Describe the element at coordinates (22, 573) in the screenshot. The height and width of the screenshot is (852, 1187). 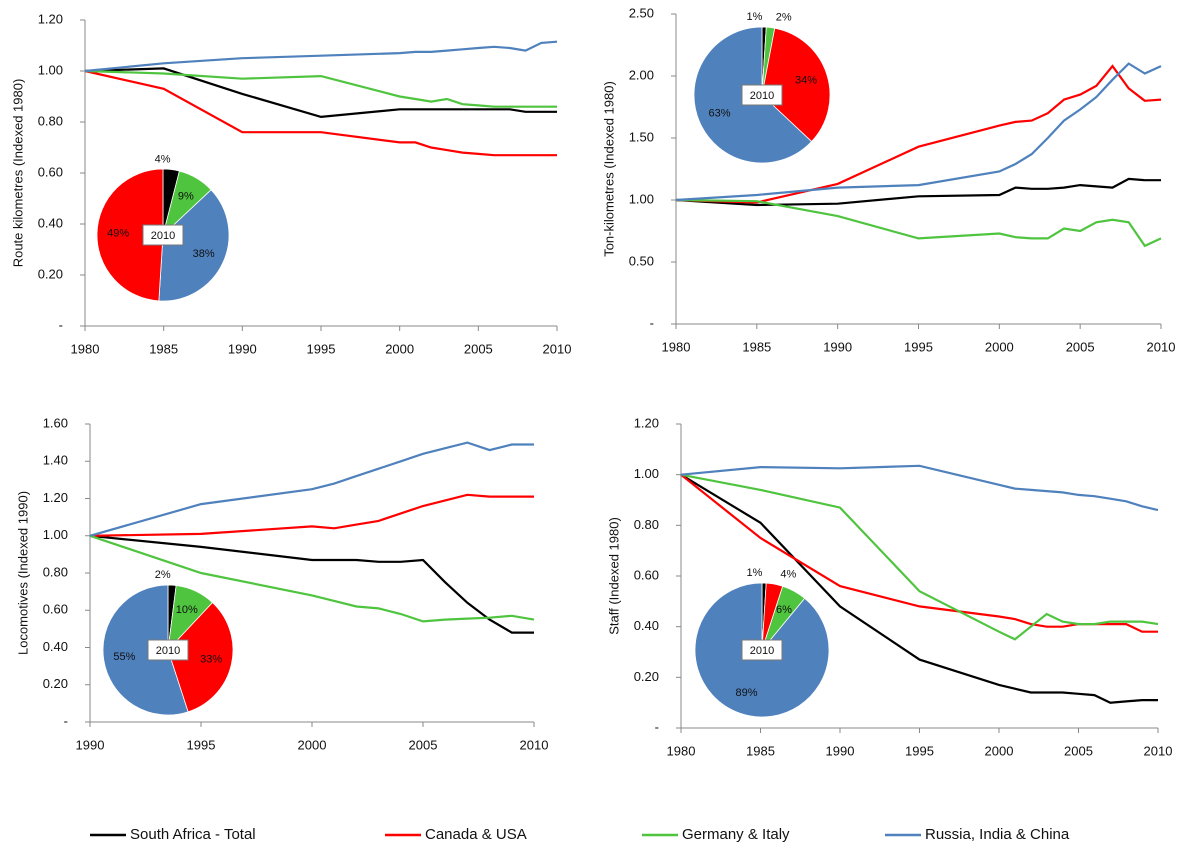
I see `y-axis-label: Locomotives (Indexed 1990)` at that location.